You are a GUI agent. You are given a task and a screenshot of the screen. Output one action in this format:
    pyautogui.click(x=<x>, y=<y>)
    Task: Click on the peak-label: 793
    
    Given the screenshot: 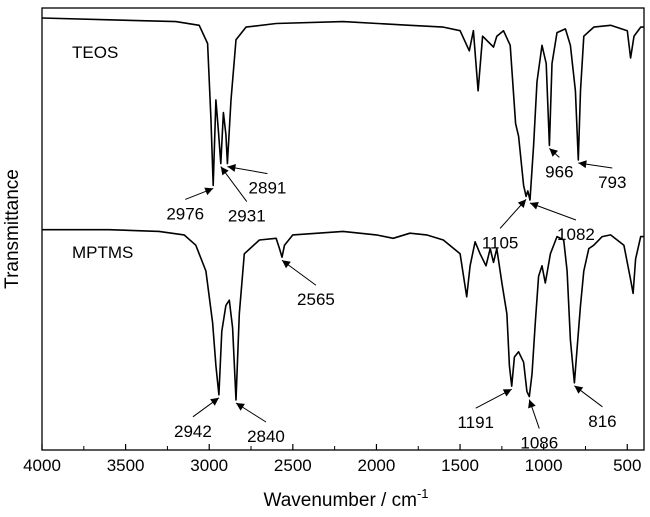 What is the action you would take?
    pyautogui.click(x=612, y=182)
    